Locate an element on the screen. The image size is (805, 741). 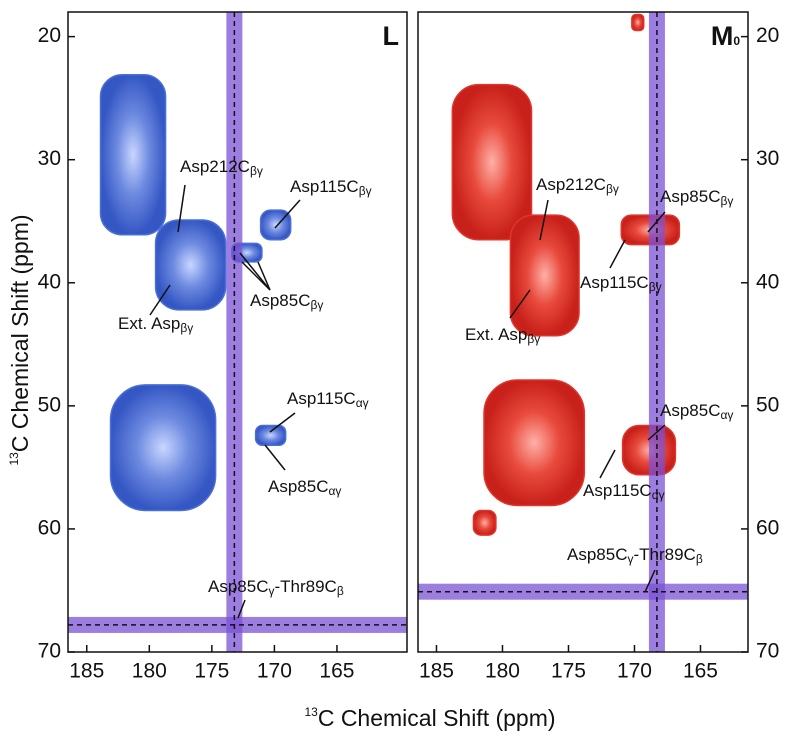
y-axis-title-part: 13 is located at coordinates (14, 459).